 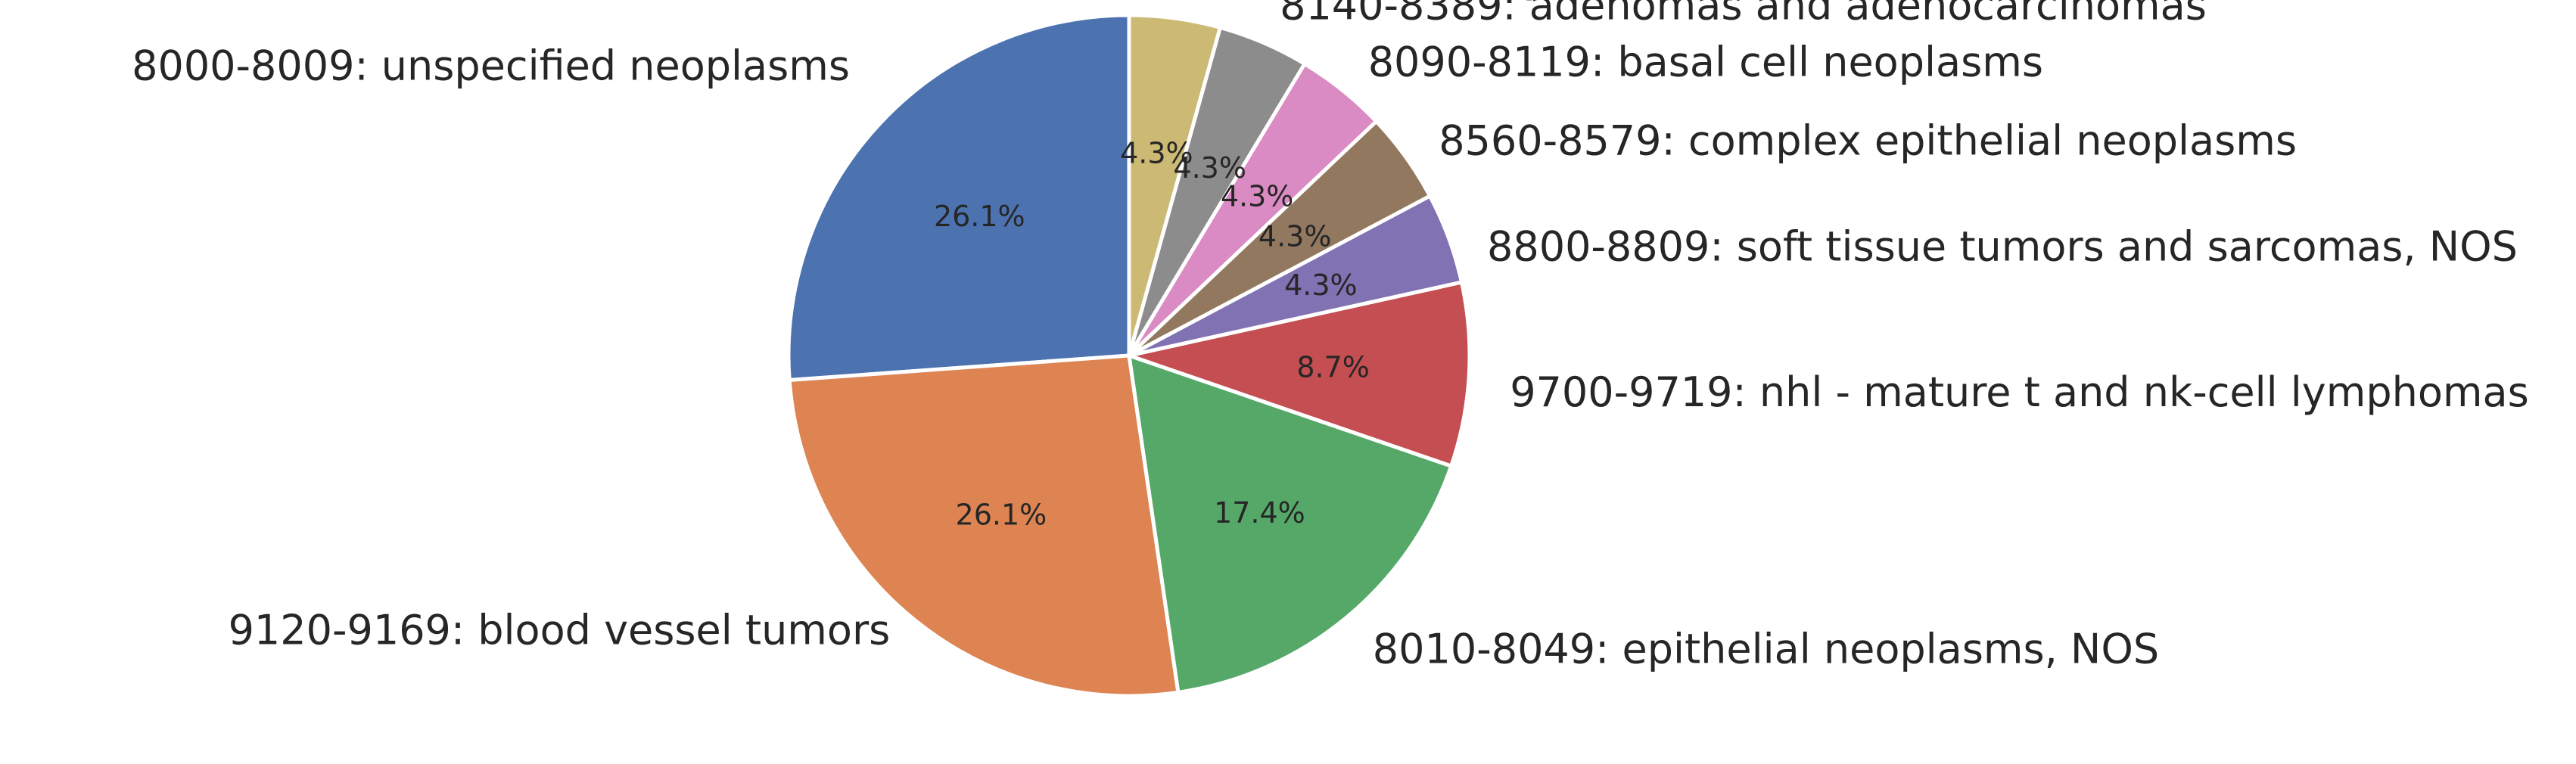 I want to click on percent-labels: 26.1%26.1% 17.4%8.7%4.3%4.3%4.3%4.3%4.3%, so click(x=1152, y=334).